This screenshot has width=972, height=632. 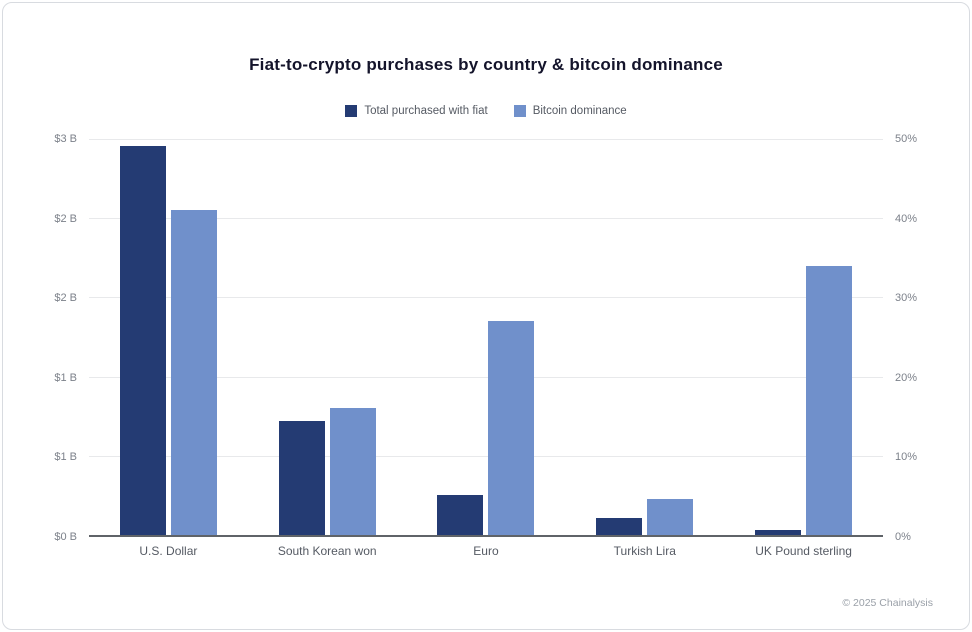 I want to click on y-right-tick-label: 20%, so click(x=906, y=377).